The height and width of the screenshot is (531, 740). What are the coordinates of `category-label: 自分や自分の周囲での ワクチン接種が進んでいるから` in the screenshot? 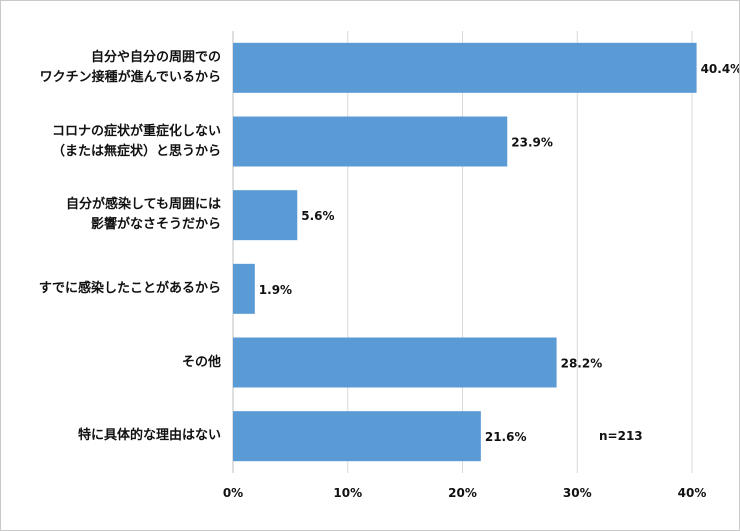 It's located at (130, 67).